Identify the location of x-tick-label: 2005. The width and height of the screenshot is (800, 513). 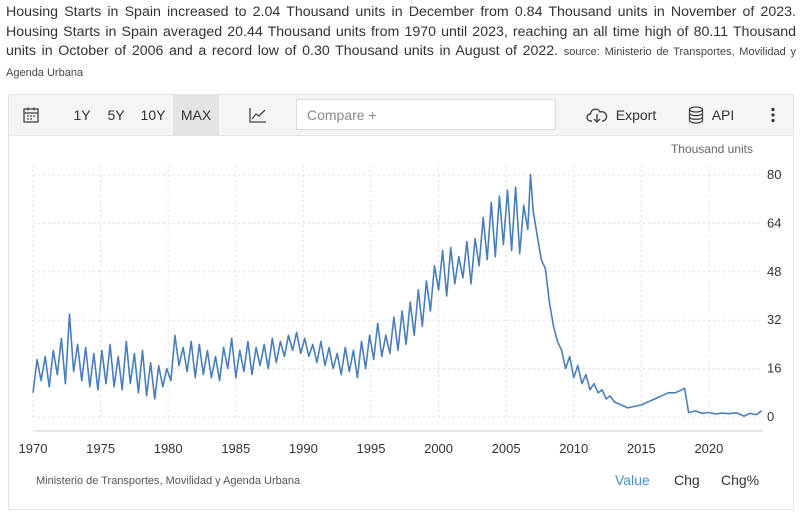
(506, 448).